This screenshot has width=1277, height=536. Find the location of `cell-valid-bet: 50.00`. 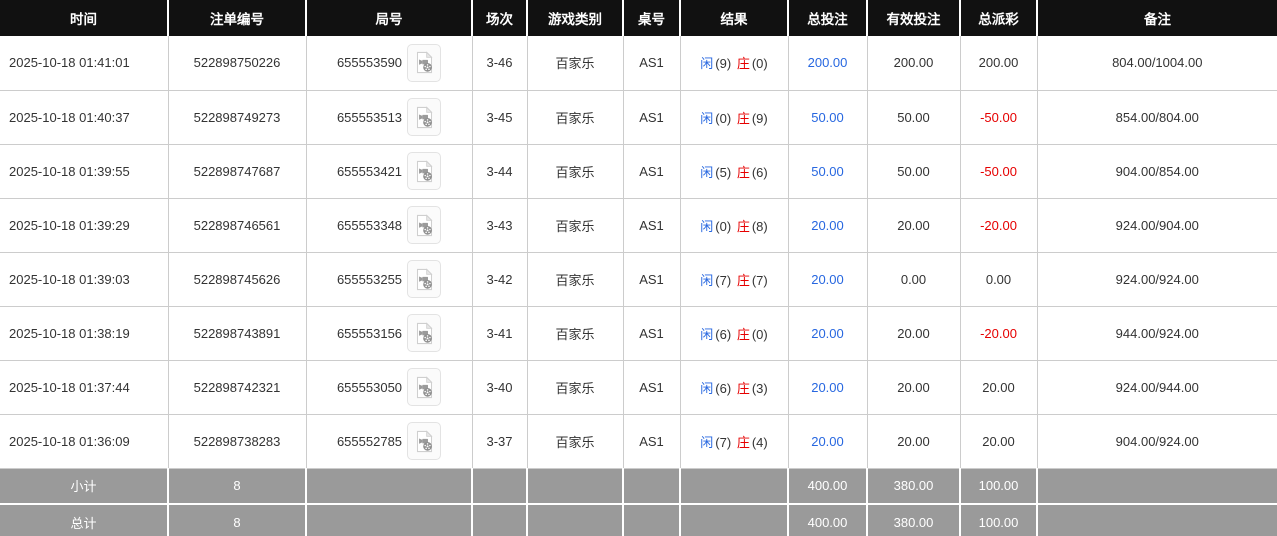

cell-valid-bet: 50.00 is located at coordinates (914, 171).